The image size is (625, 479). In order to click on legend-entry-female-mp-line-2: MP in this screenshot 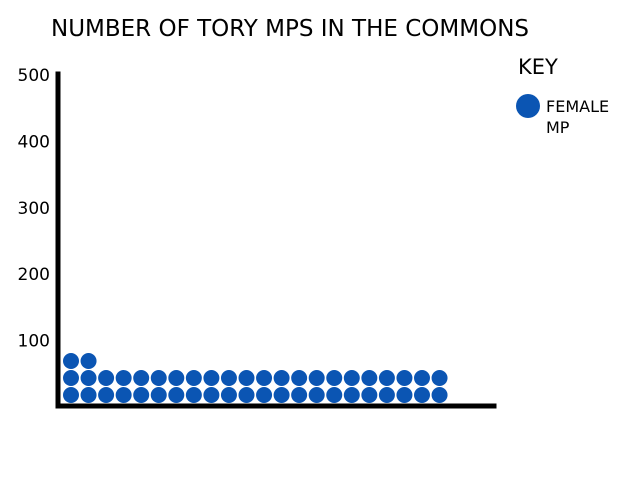, I will do `click(558, 127)`.